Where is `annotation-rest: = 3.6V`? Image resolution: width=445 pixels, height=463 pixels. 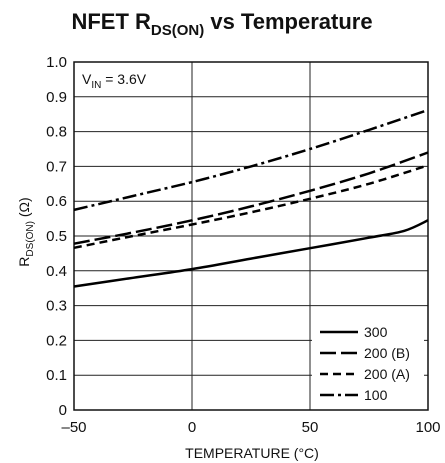
annotation-rest: = 3.6V is located at coordinates (123, 79).